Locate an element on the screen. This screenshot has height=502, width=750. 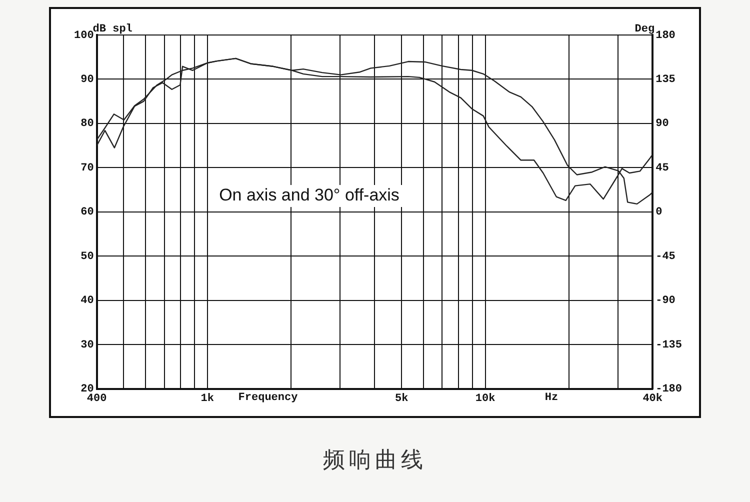
x-tick-label: 10k is located at coordinates (485, 399).